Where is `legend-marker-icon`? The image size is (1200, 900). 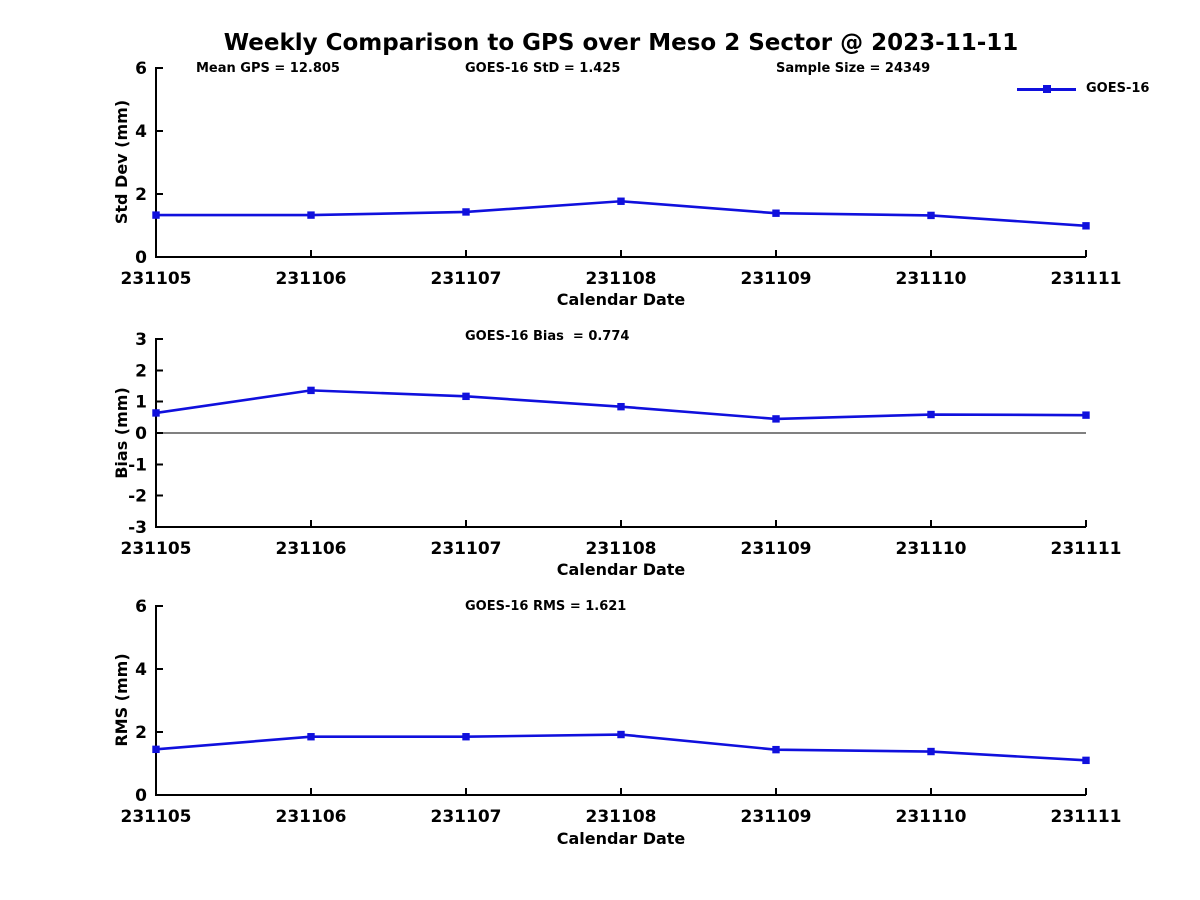
legend-marker-icon is located at coordinates (1047, 89).